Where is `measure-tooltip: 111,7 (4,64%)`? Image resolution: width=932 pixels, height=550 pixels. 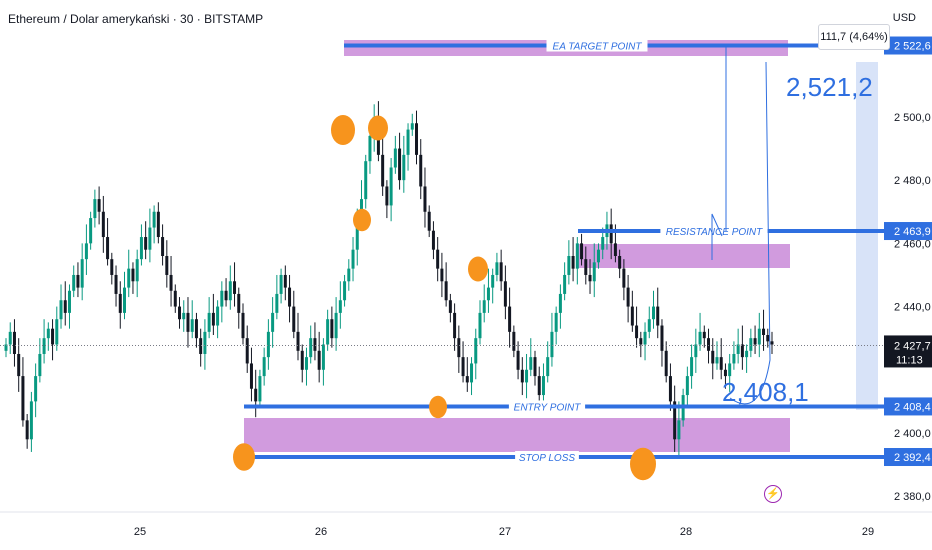
measure-tooltip: 111,7 (4,64%) is located at coordinates (854, 37).